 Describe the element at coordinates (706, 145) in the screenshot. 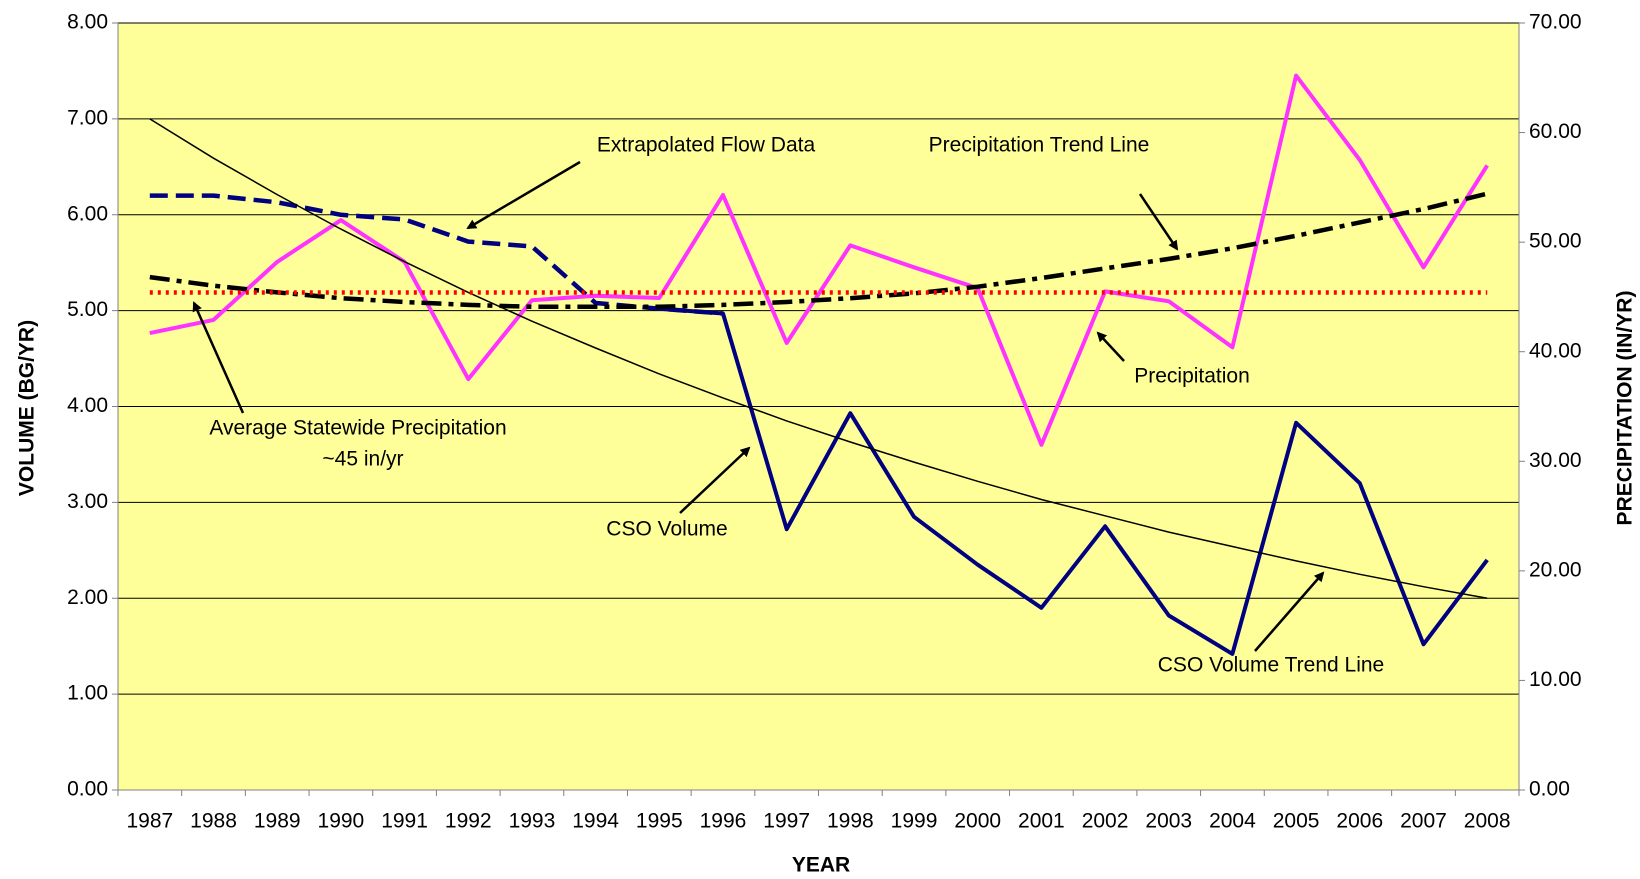

I see `annotation: Extrapolated Flow Data` at that location.